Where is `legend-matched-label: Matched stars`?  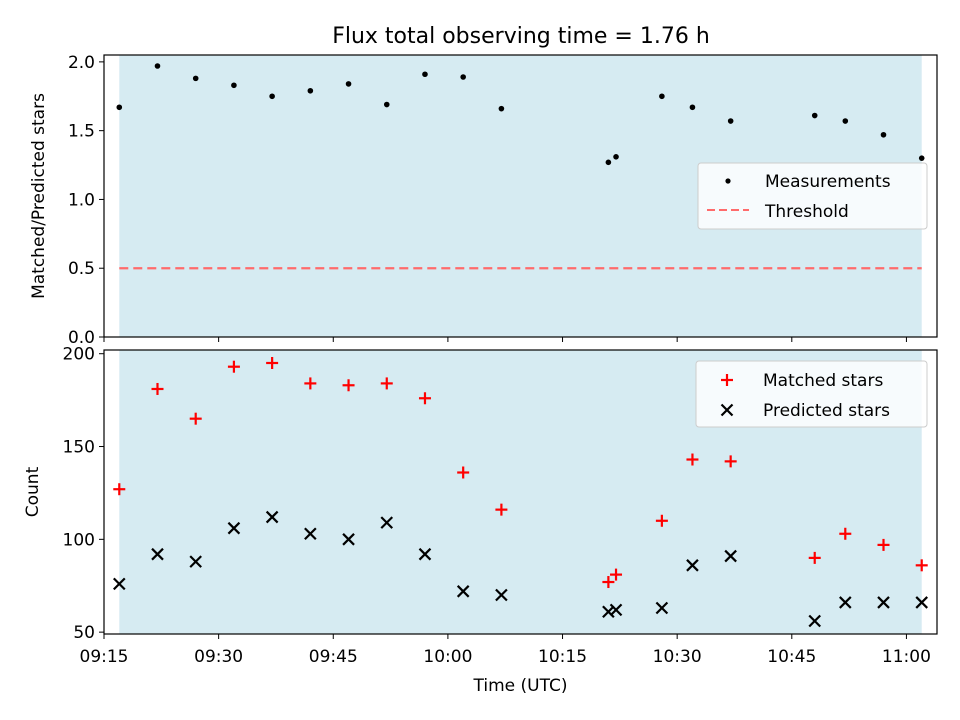 legend-matched-label: Matched stars is located at coordinates (823, 381).